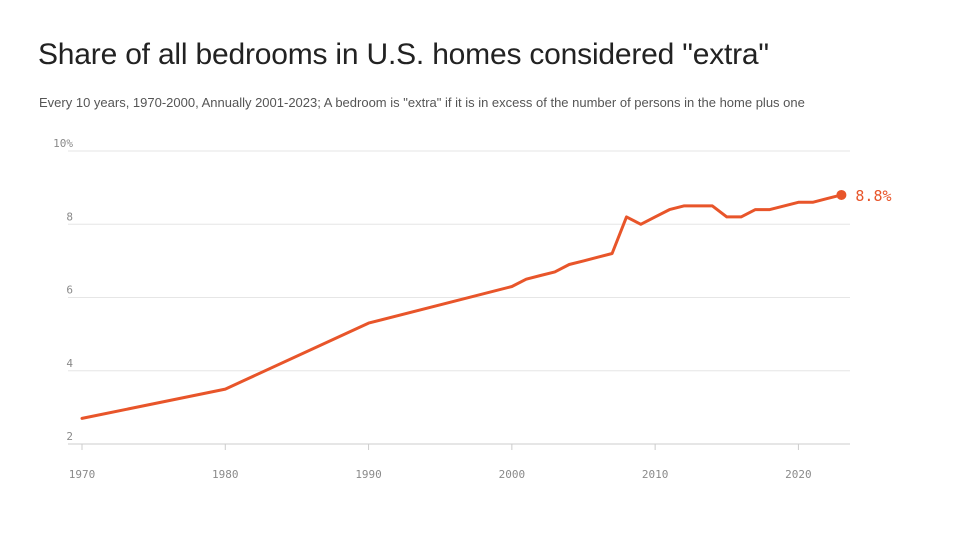 Image resolution: width=977 pixels, height=550 pixels. Describe the element at coordinates (69, 436) in the screenshot. I see `y-tick-label: 2` at that location.